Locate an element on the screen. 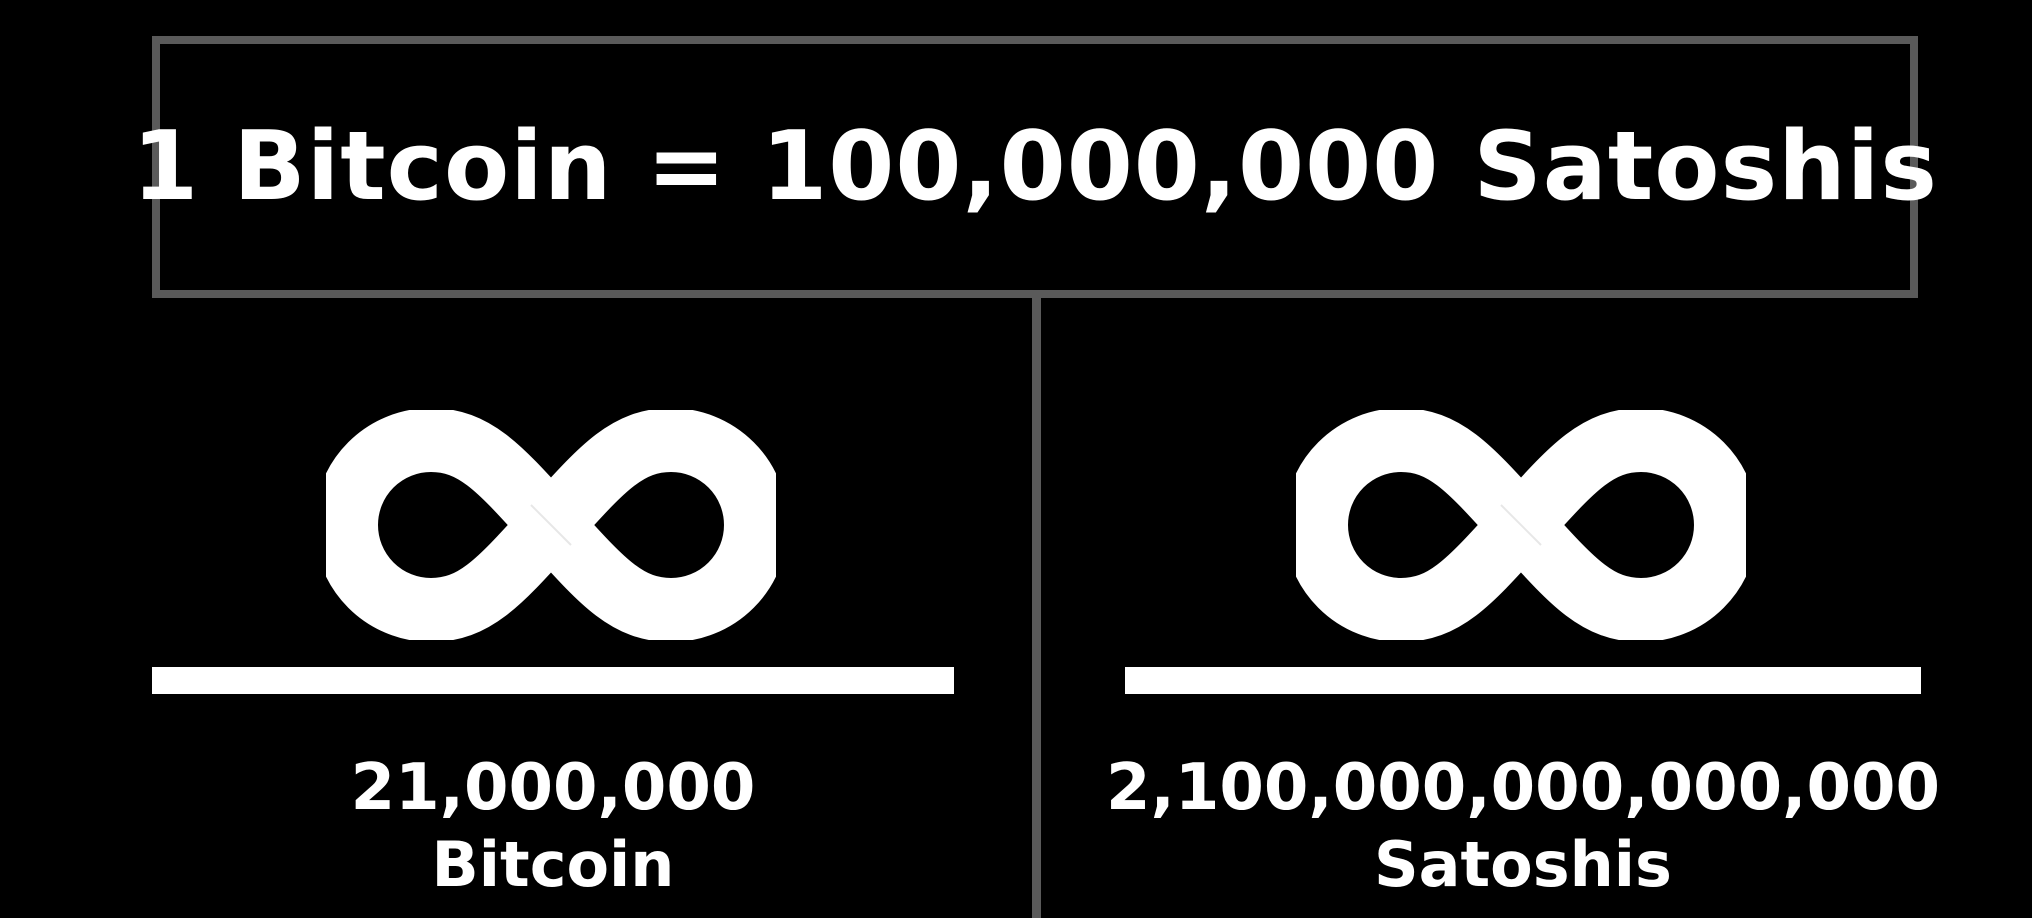 The image size is (2032, 918). satoshi-unit: Satoshis is located at coordinates (1523, 864).